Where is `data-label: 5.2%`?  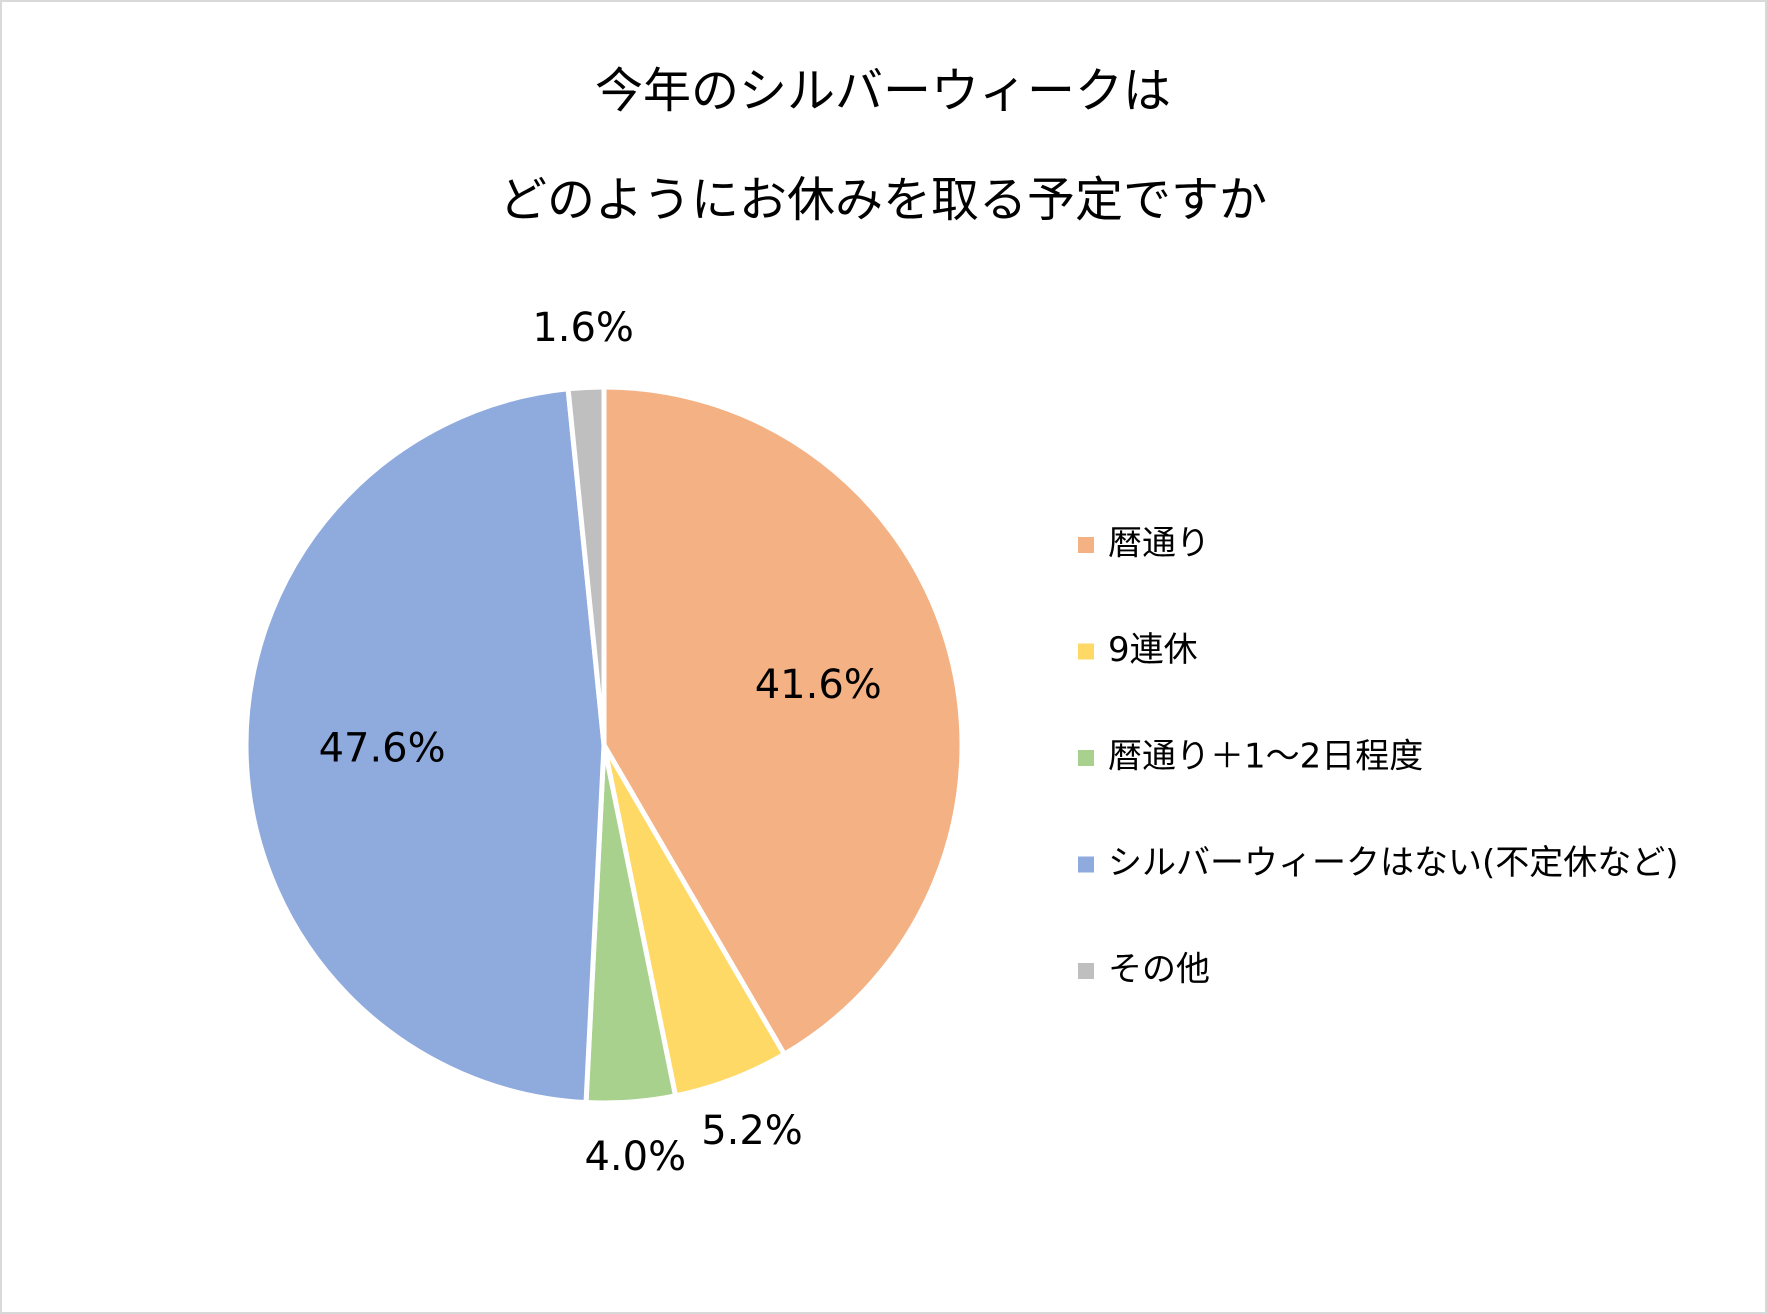
data-label: 5.2% is located at coordinates (752, 1131).